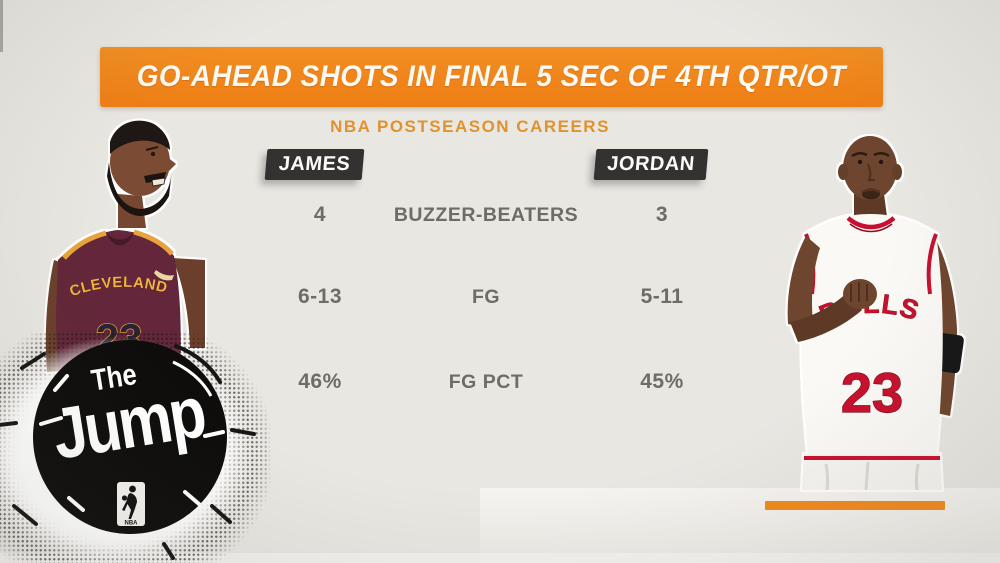 The width and height of the screenshot is (1000, 563). I want to click on floor-highlight-band, so click(740, 525).